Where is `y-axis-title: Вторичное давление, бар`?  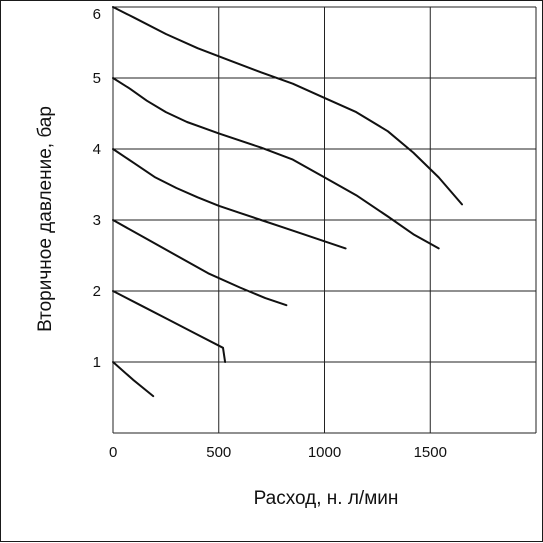 y-axis-title: Вторичное давление, бар is located at coordinates (45, 219).